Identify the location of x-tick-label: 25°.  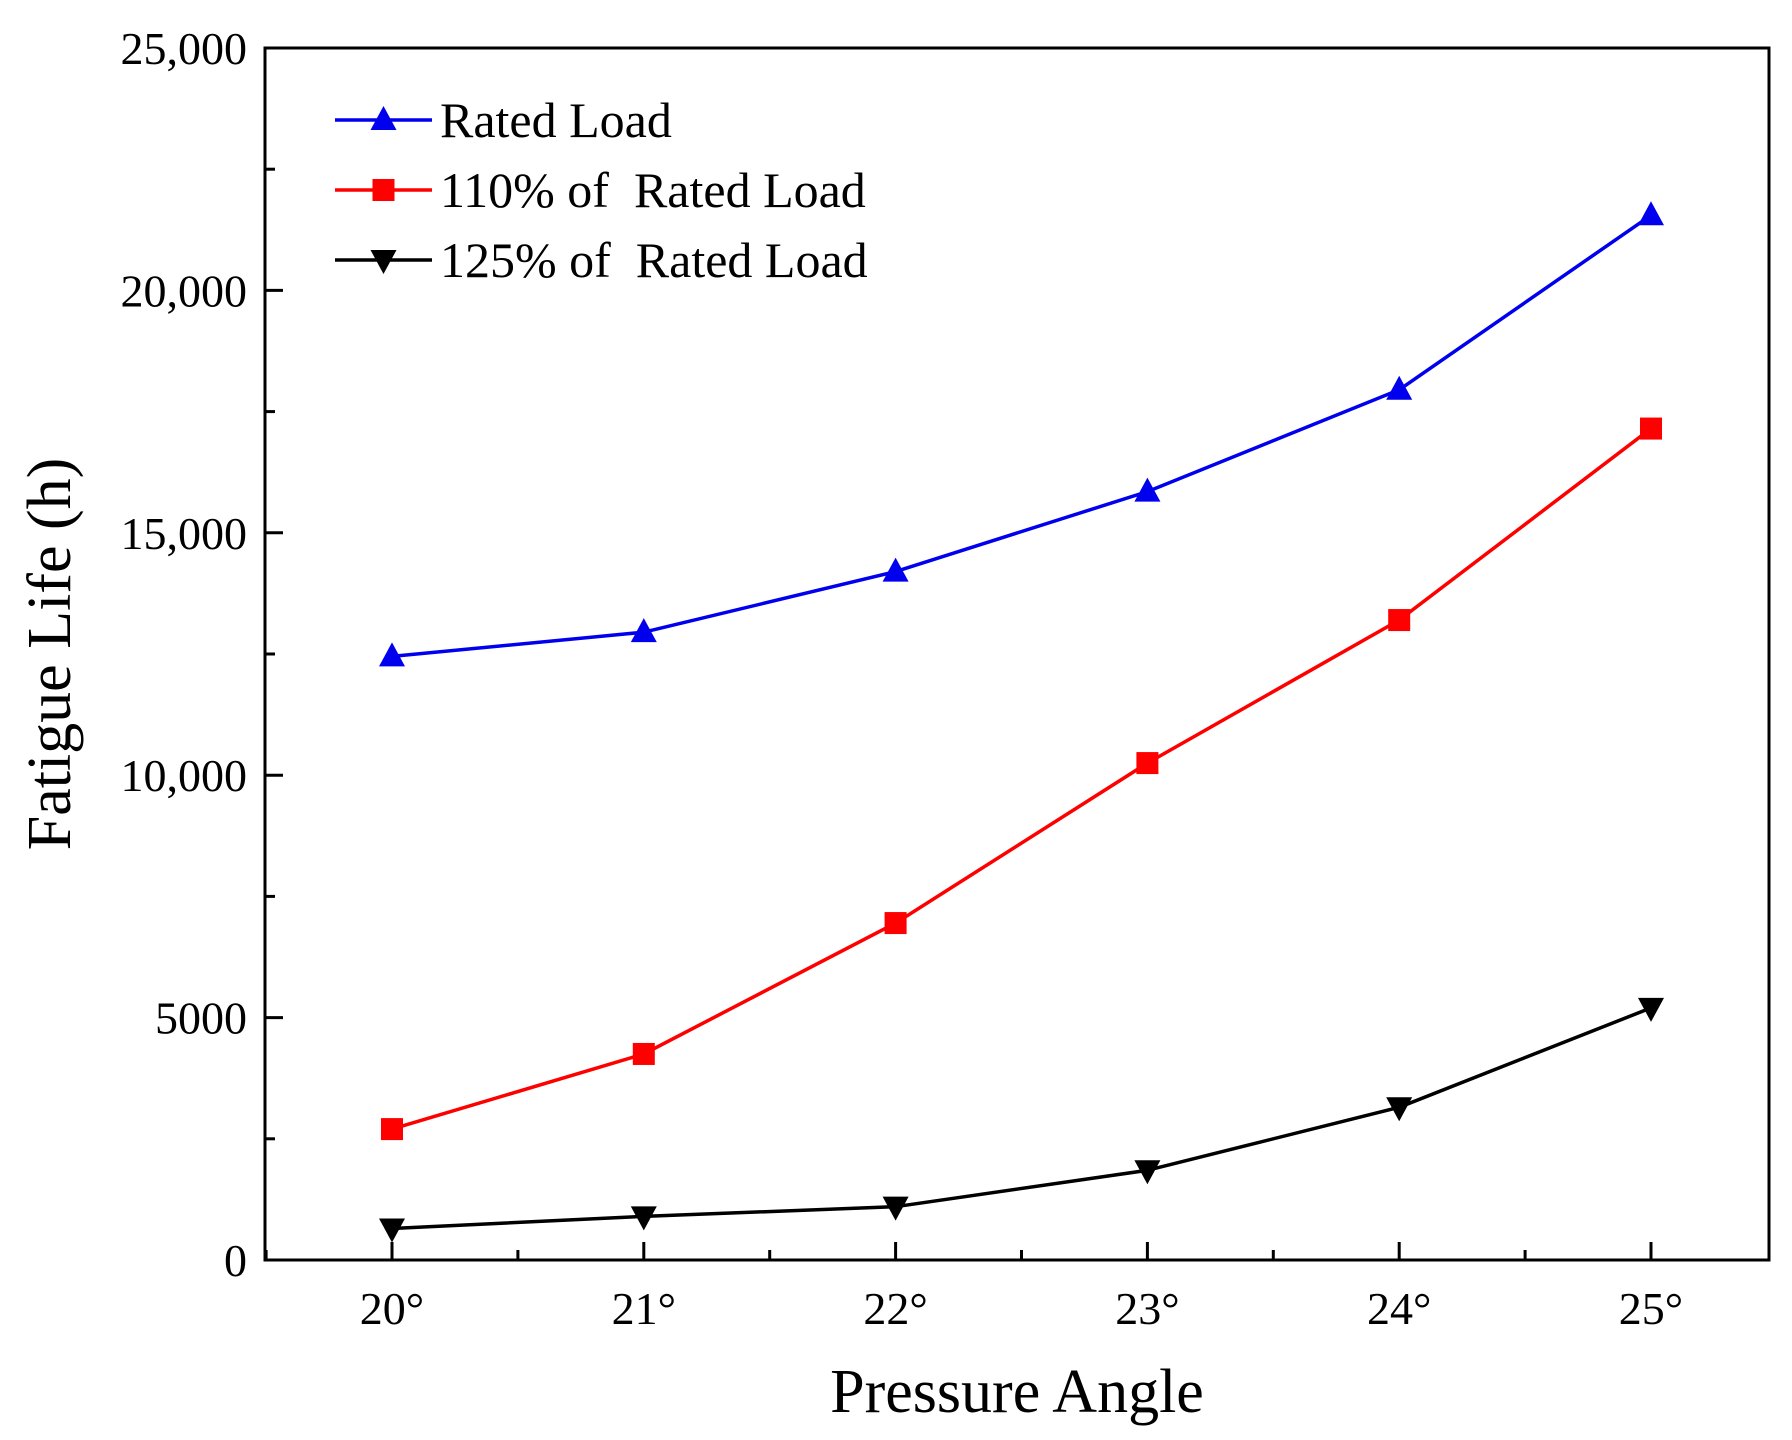
(1651, 1308).